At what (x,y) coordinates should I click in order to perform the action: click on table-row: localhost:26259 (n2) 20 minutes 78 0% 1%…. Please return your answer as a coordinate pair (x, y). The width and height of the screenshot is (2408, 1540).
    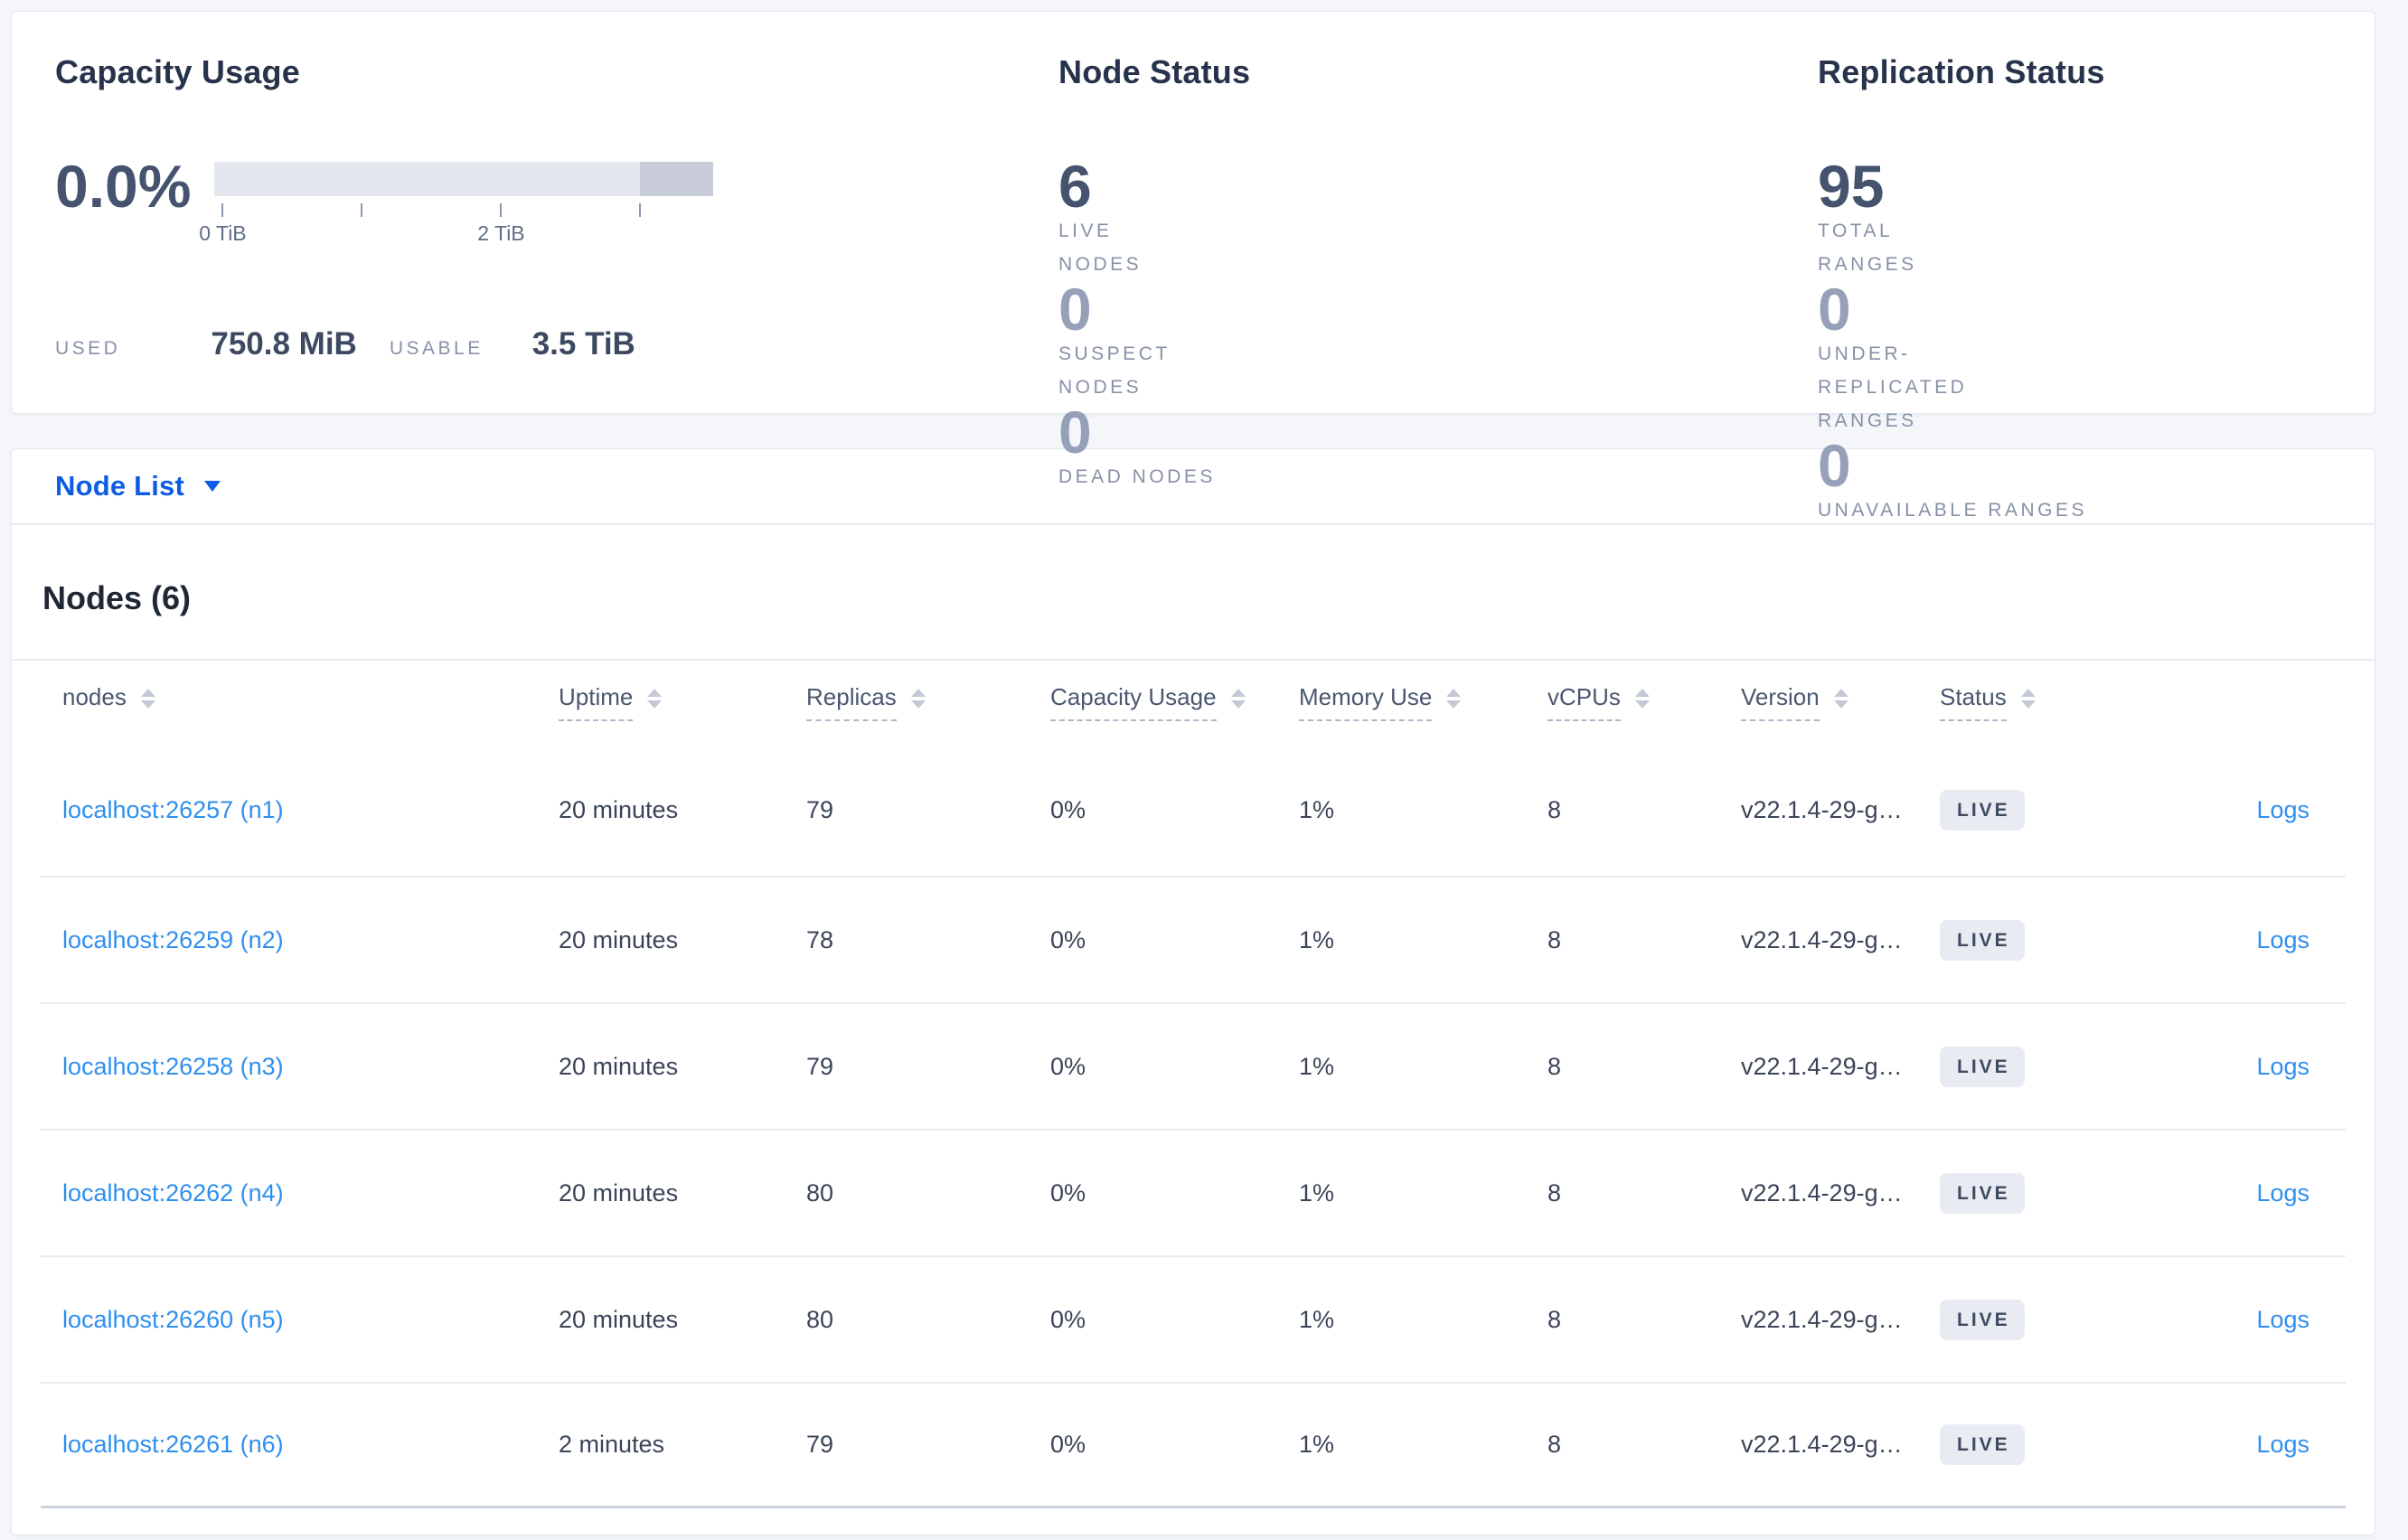
    Looking at the image, I should click on (1193, 939).